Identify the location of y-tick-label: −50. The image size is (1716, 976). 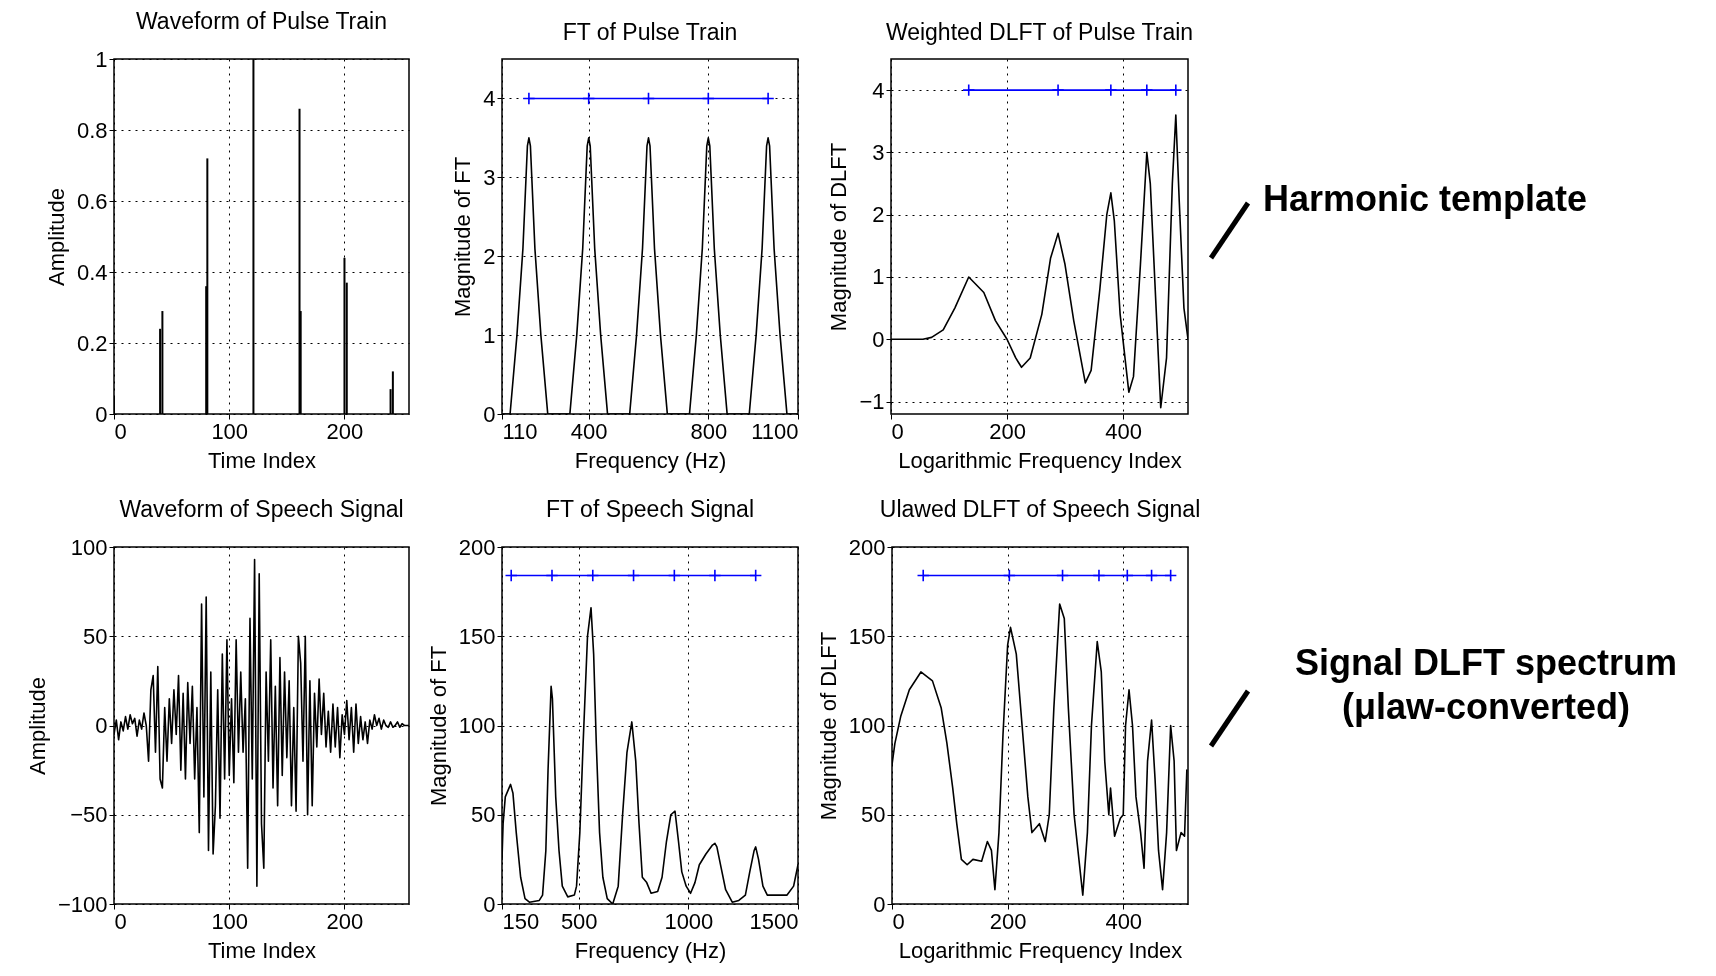
(89, 815).